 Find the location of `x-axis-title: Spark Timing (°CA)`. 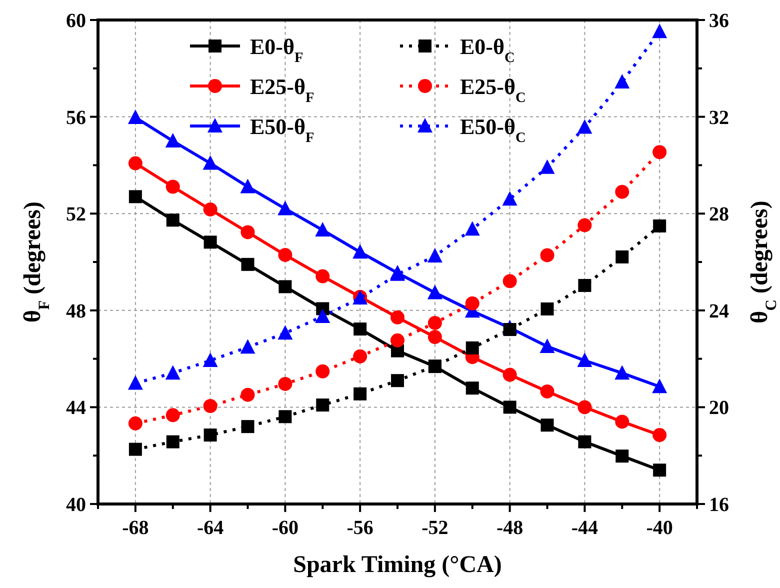

x-axis-title: Spark Timing (°CA) is located at coordinates (397, 565).